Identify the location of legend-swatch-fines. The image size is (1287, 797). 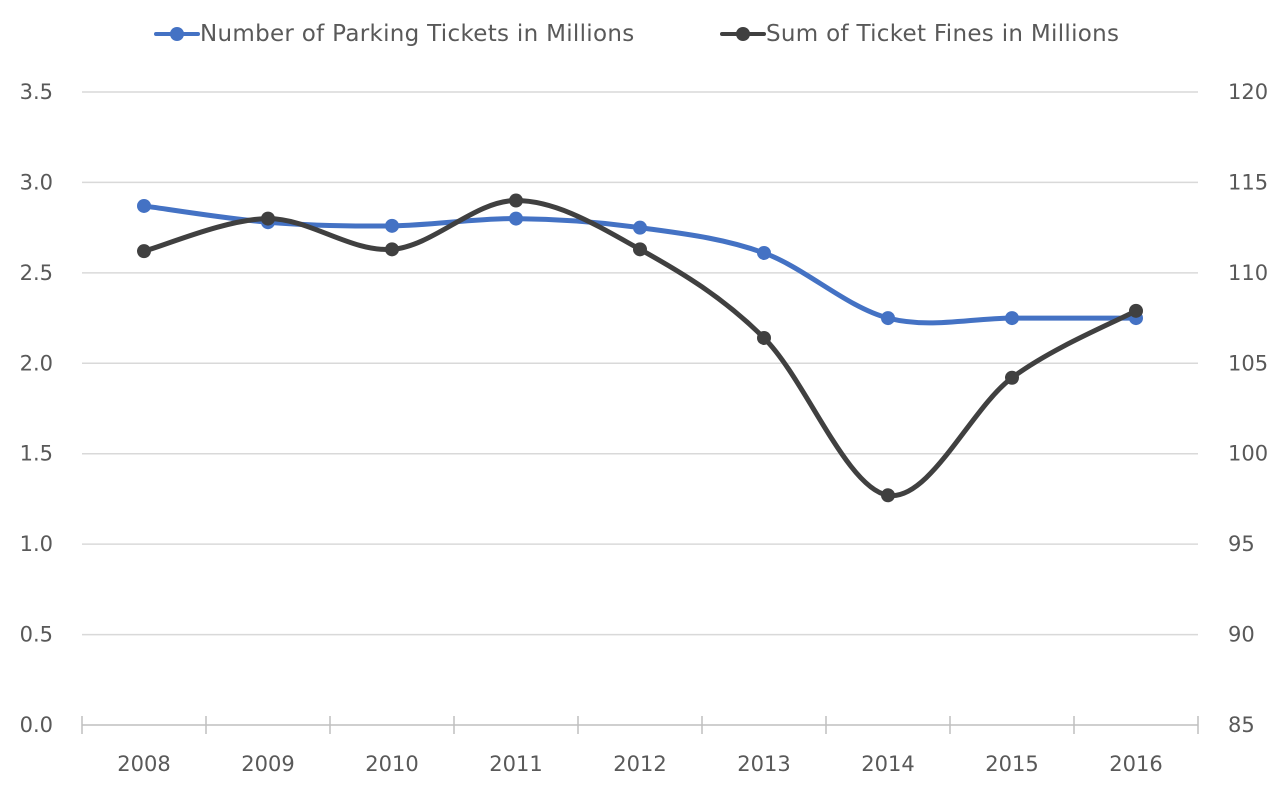
(743, 34).